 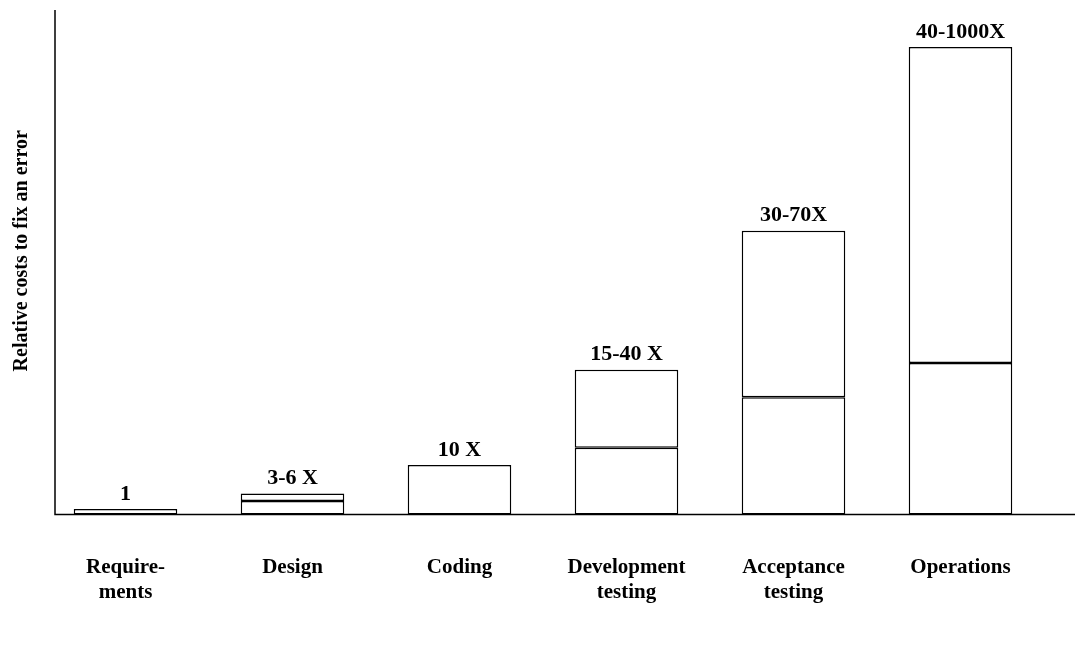 I want to click on x-tick-label: Acceptance testing, so click(x=793, y=578).